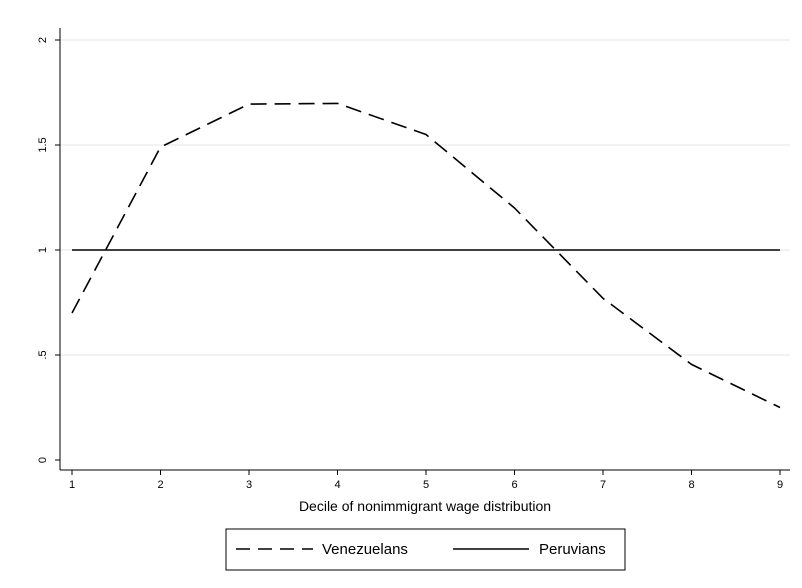 The width and height of the screenshot is (802, 588). What do you see at coordinates (514, 485) in the screenshot?
I see `x-tick-label: 6` at bounding box center [514, 485].